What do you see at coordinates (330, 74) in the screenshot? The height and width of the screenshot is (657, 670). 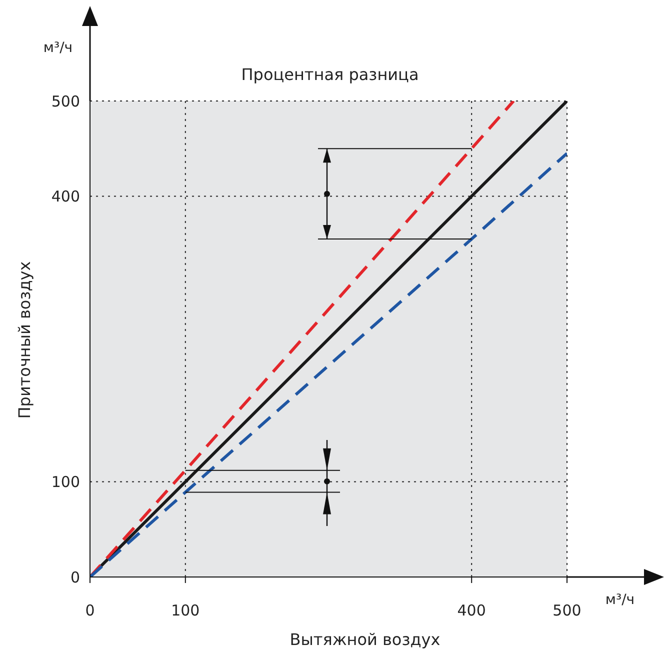 I see `chart-title: Процентная разница` at bounding box center [330, 74].